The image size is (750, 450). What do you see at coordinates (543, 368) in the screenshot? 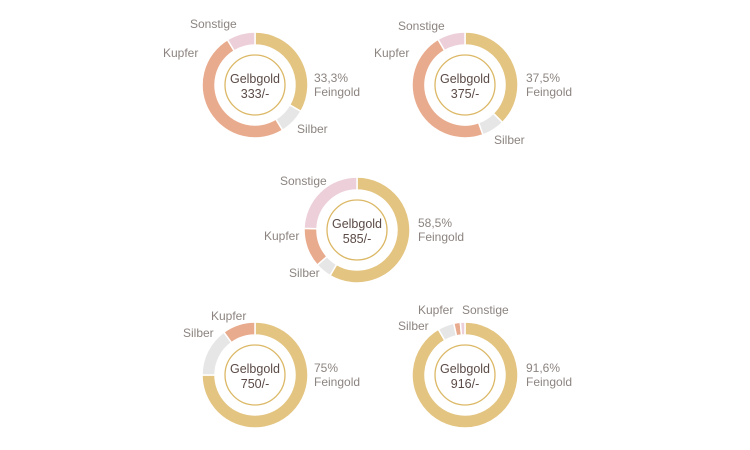
I see `feingold-percent-label: 91,6%` at bounding box center [543, 368].